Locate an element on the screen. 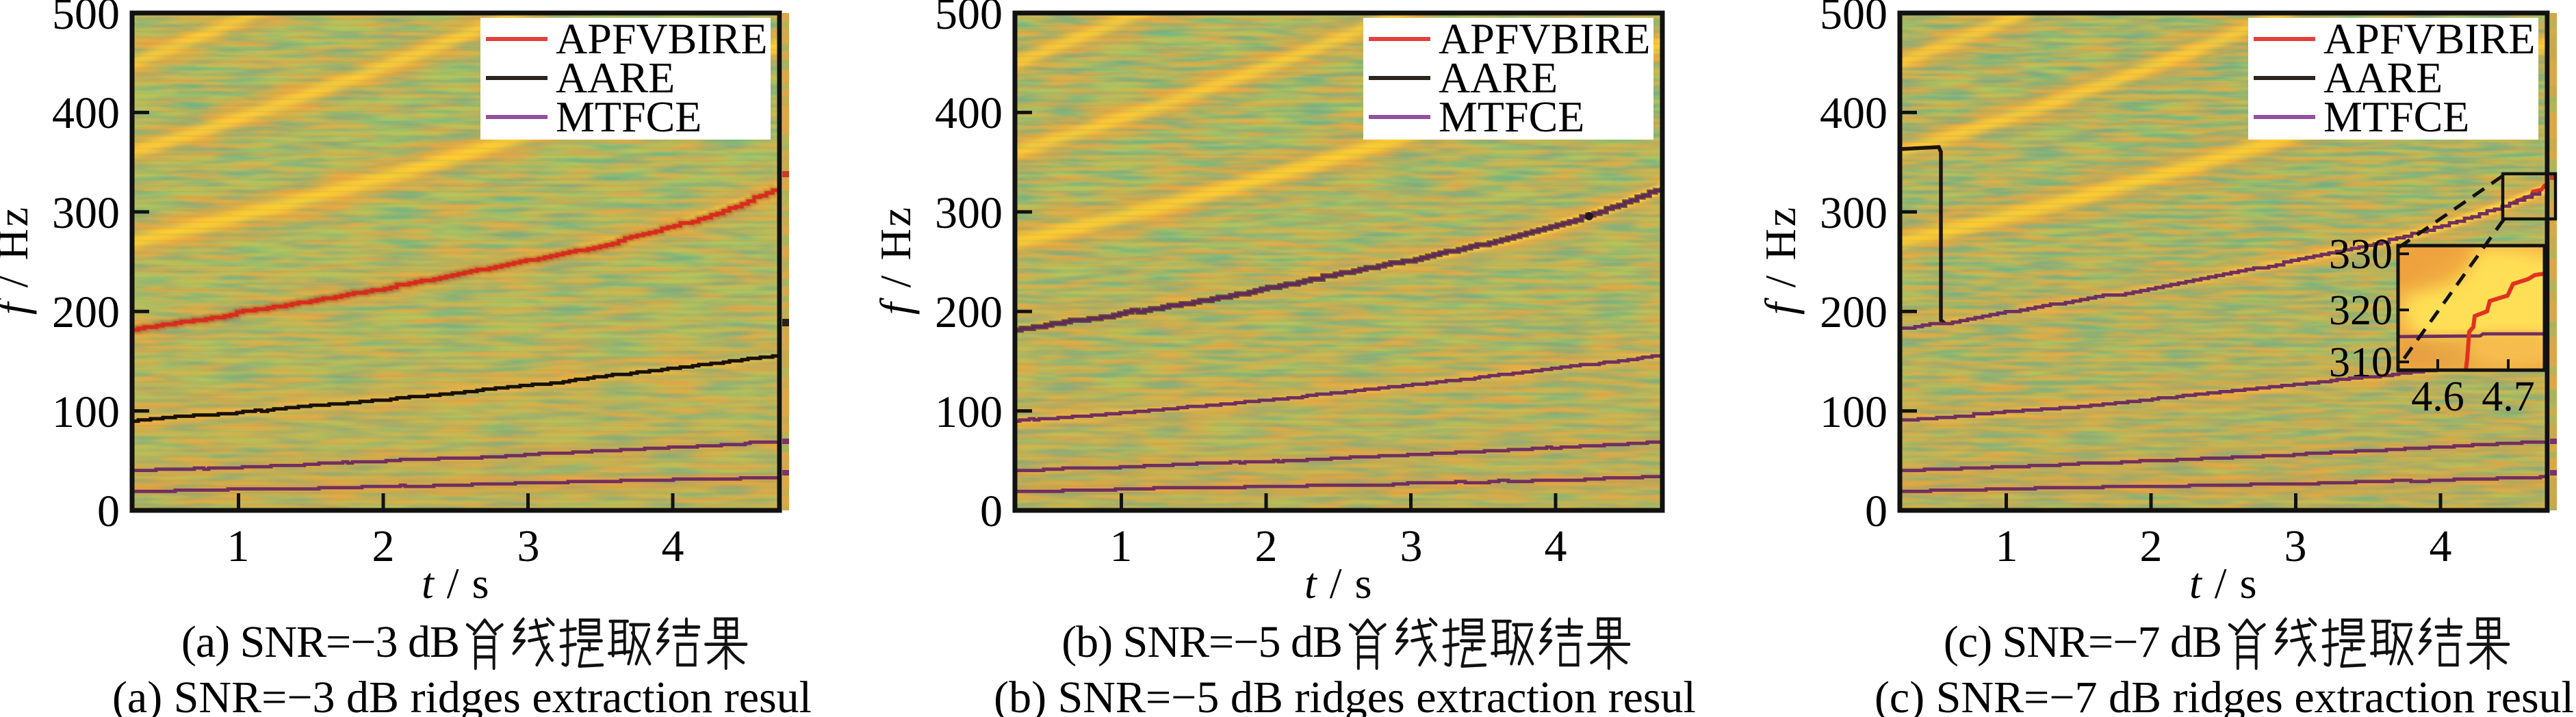 This screenshot has height=717, width=2576. svg-text:(c) SNR=−7 dB ridges extracti: (c) SNR=−7 dB ridges extraction resul is located at coordinates (2224, 695).